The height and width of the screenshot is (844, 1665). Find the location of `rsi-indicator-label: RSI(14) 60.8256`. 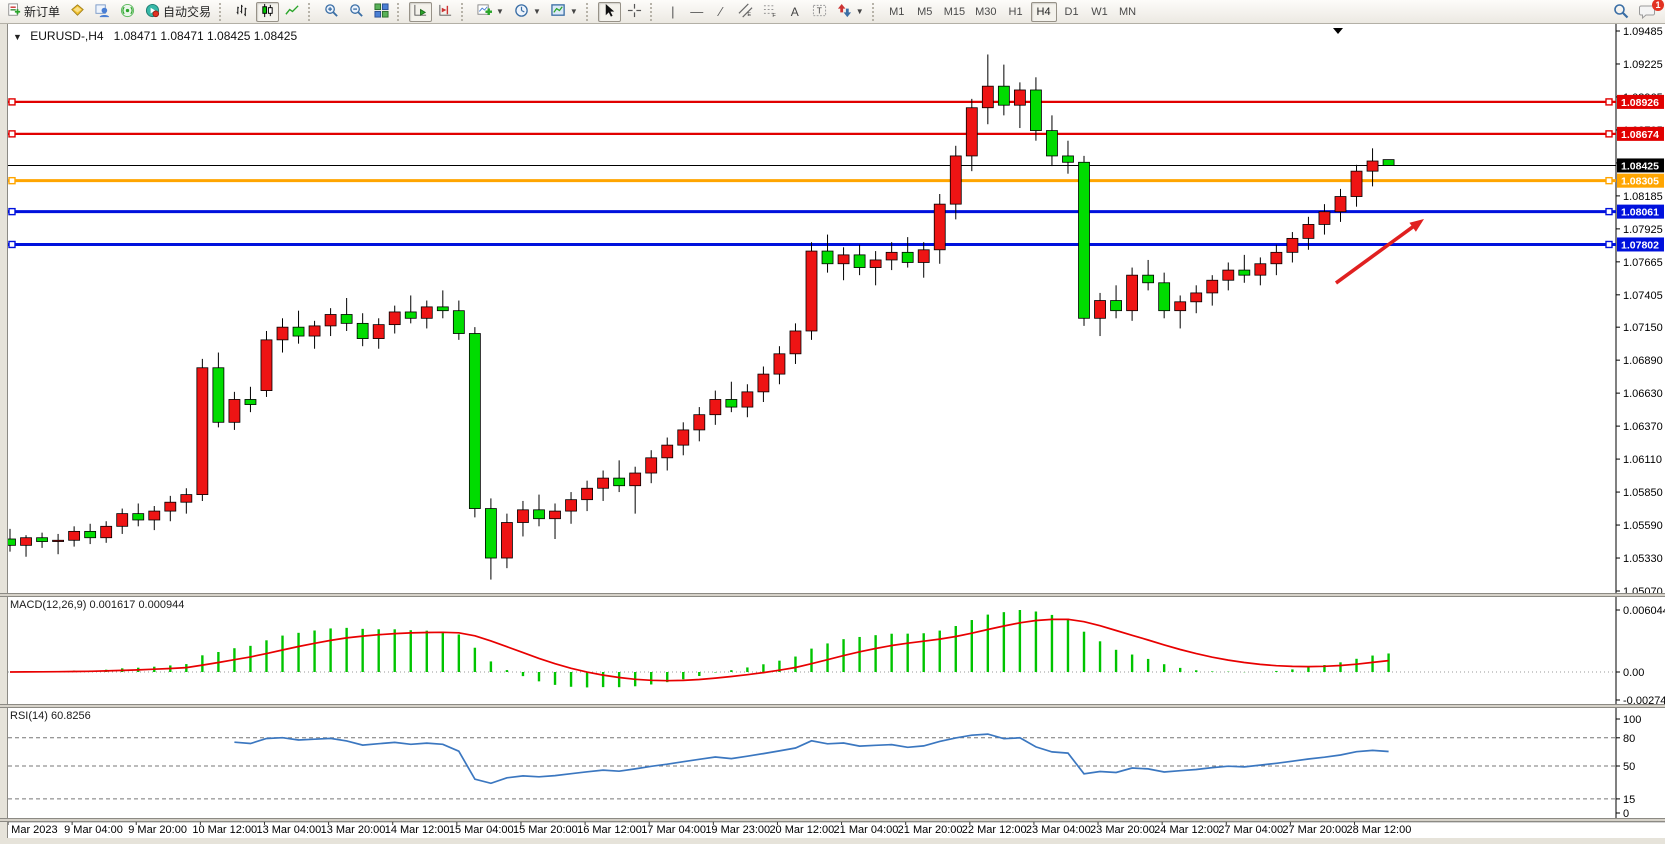

rsi-indicator-label: RSI(14) 60.8256 is located at coordinates (50, 716).